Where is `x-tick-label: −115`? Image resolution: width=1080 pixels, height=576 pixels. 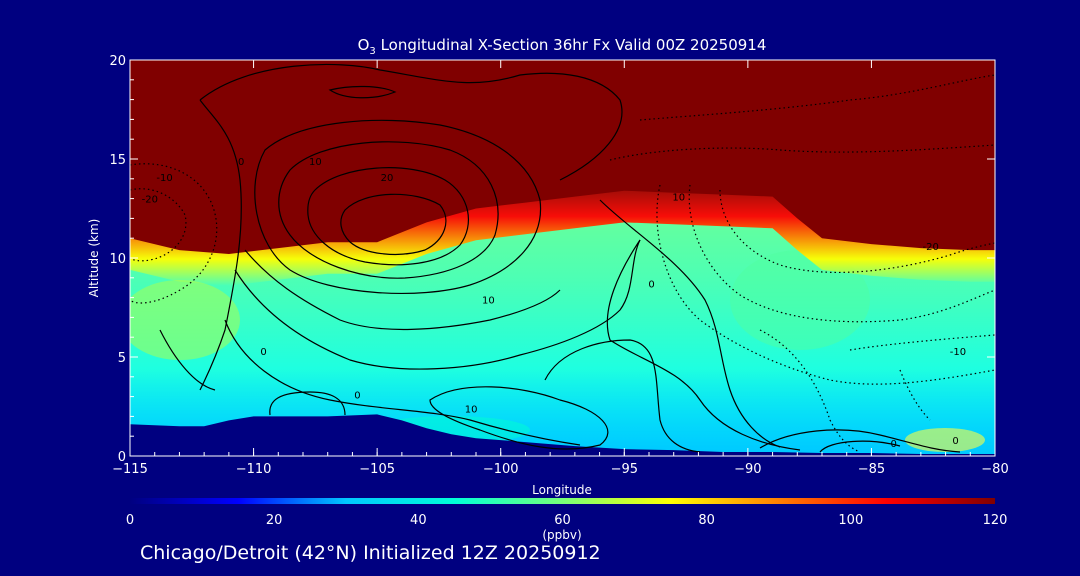 x-tick-label: −115 is located at coordinates (130, 469).